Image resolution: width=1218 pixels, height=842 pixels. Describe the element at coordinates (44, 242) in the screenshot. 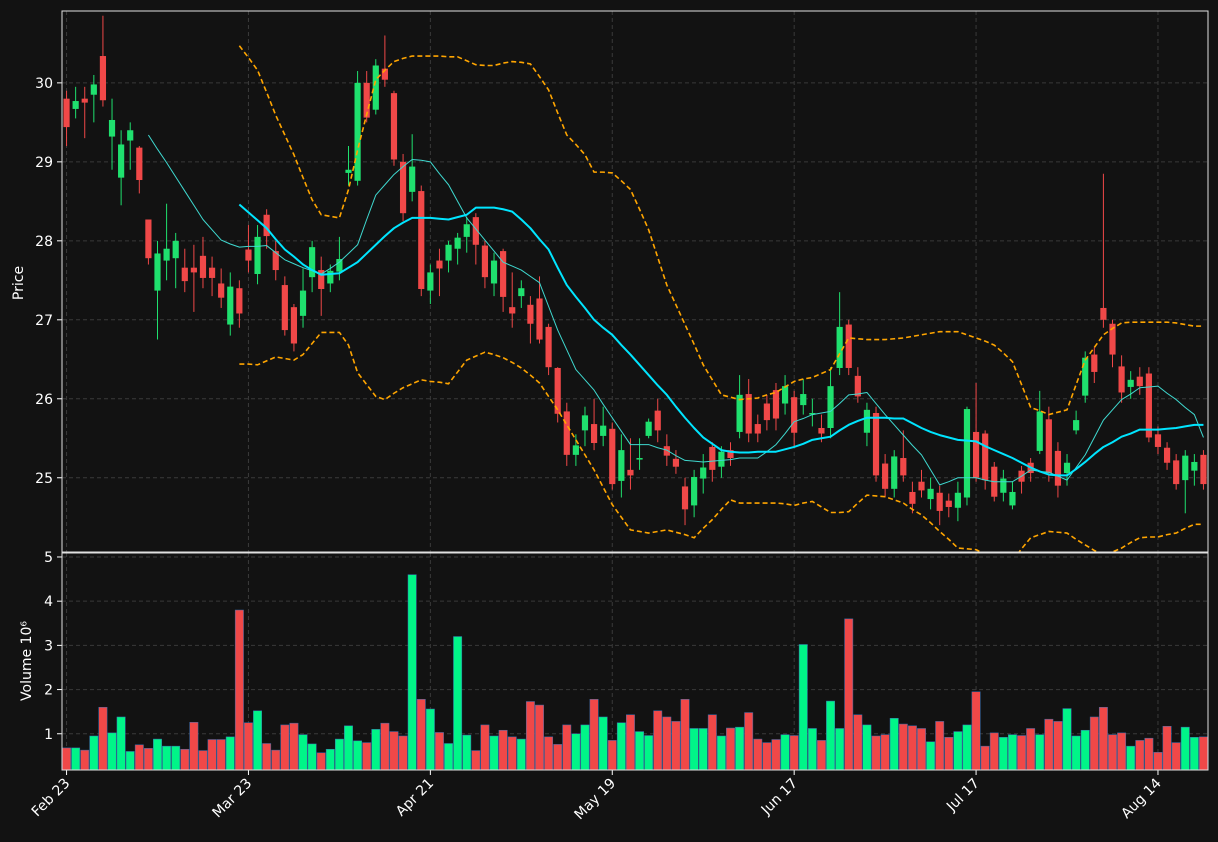

I see `y-tick-label: 28` at that location.